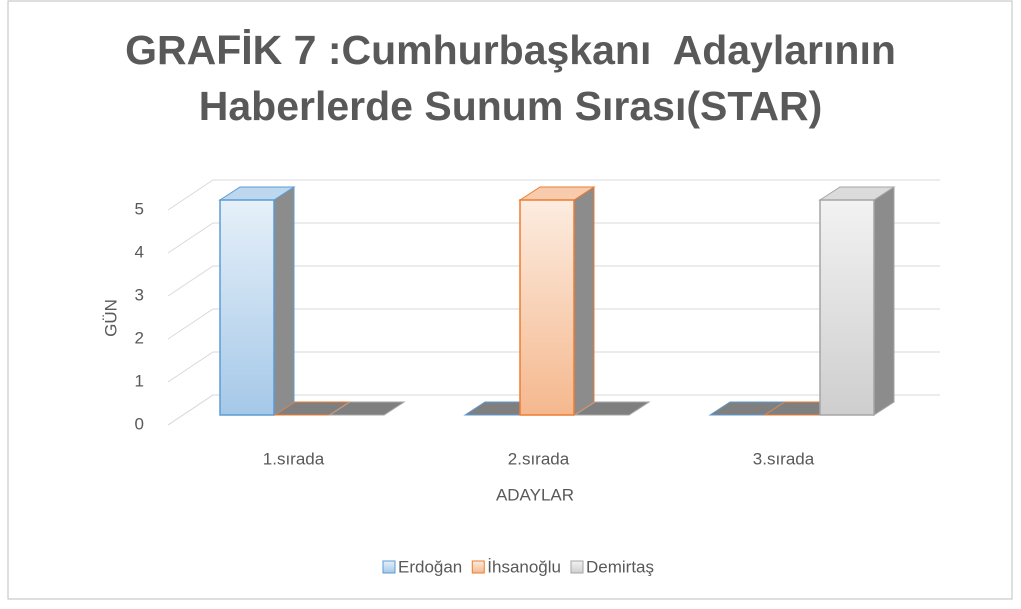  What do you see at coordinates (620, 566) in the screenshot?
I see `legend-label: Demirtaş` at bounding box center [620, 566].